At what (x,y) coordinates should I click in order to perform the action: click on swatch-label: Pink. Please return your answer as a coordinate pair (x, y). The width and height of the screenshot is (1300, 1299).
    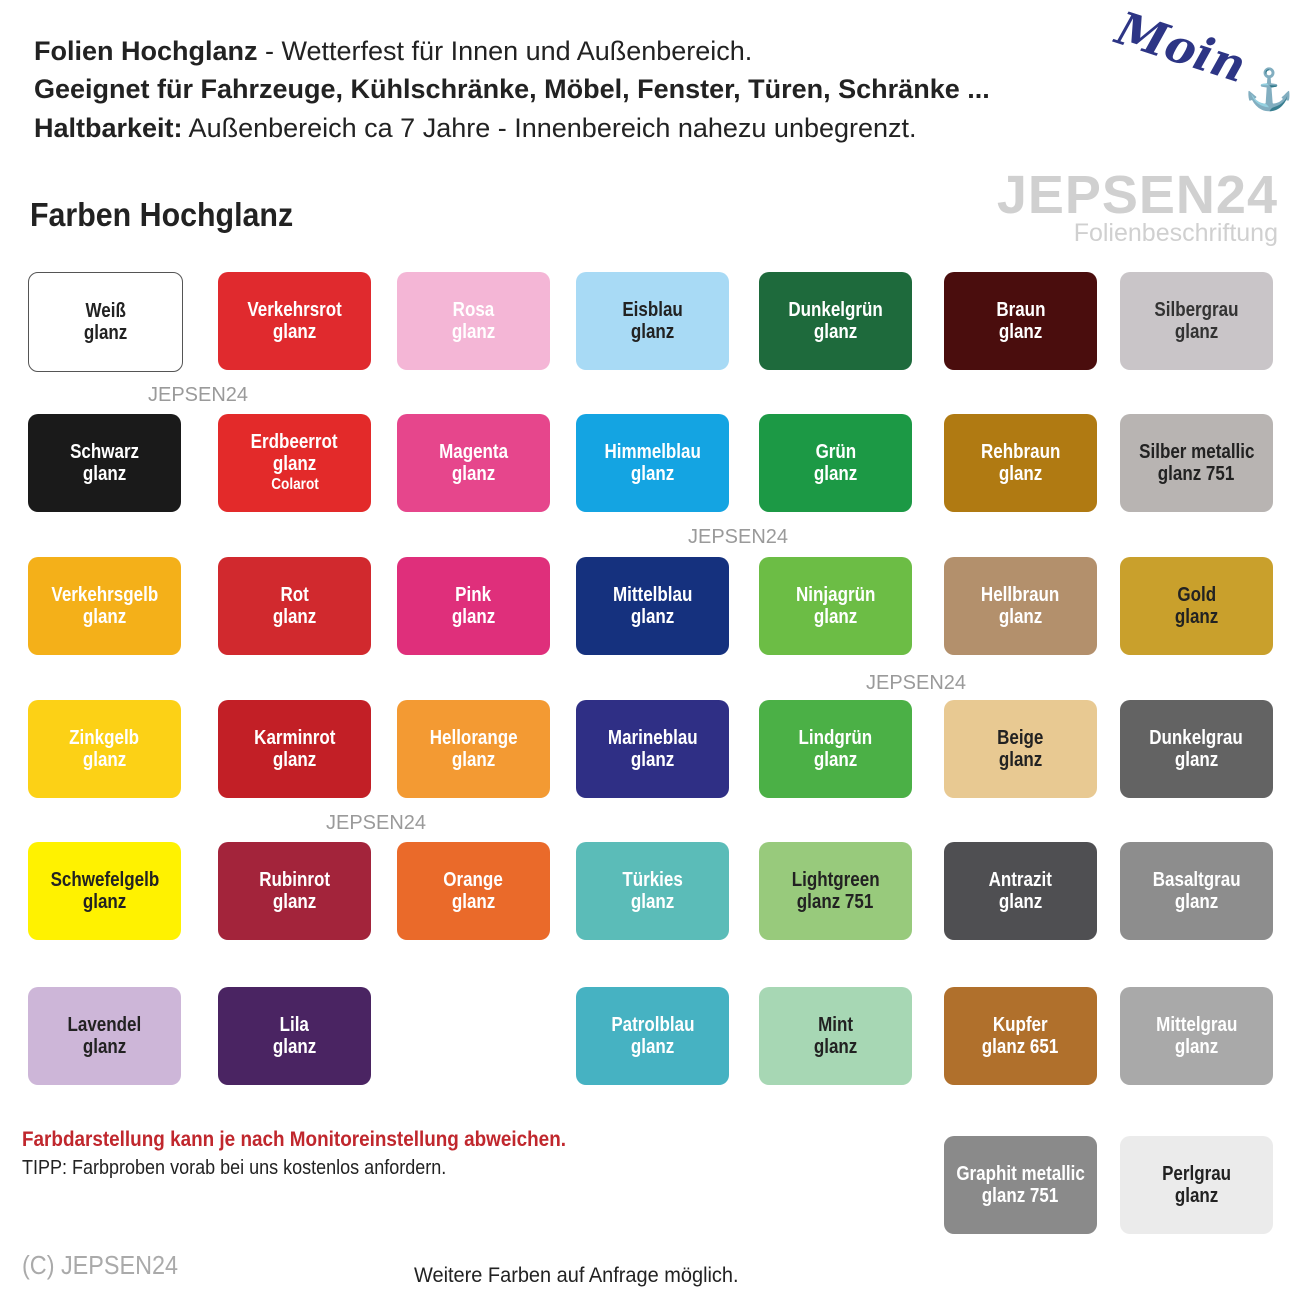
    Looking at the image, I should click on (473, 595).